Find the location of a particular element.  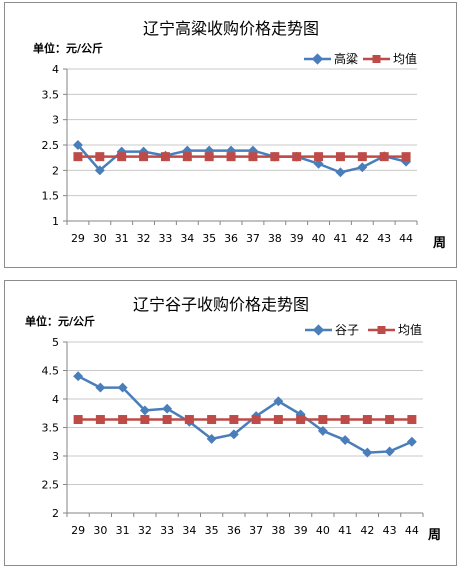

y-tick-label: 3 is located at coordinates (55, 456).